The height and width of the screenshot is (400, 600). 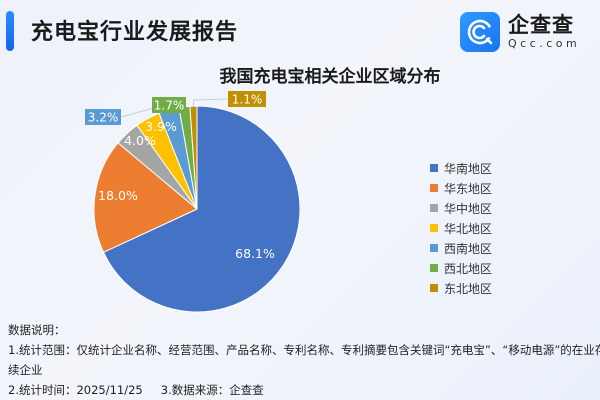 What do you see at coordinates (37, 330) in the screenshot?
I see `notes-heading: 数据说明：` at bounding box center [37, 330].